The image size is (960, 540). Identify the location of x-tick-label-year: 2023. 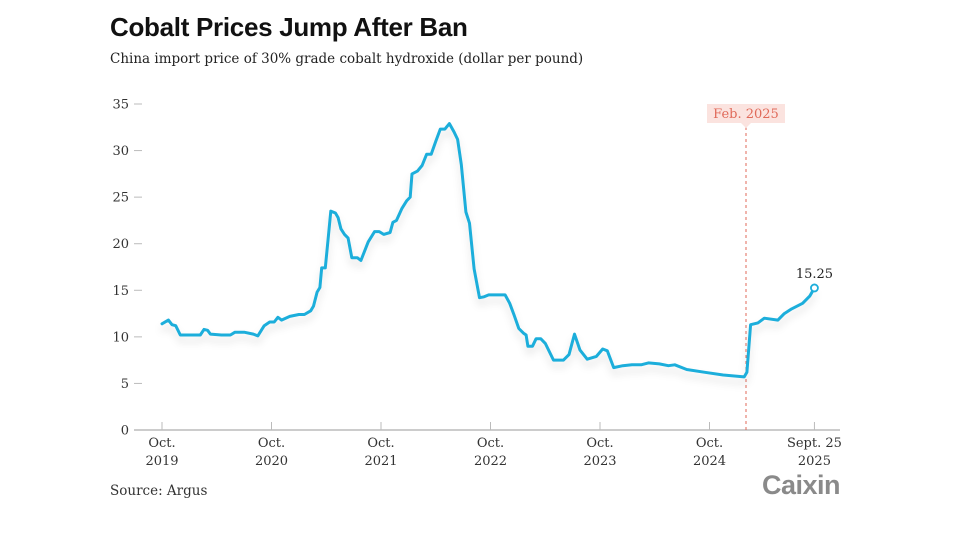
(599, 461).